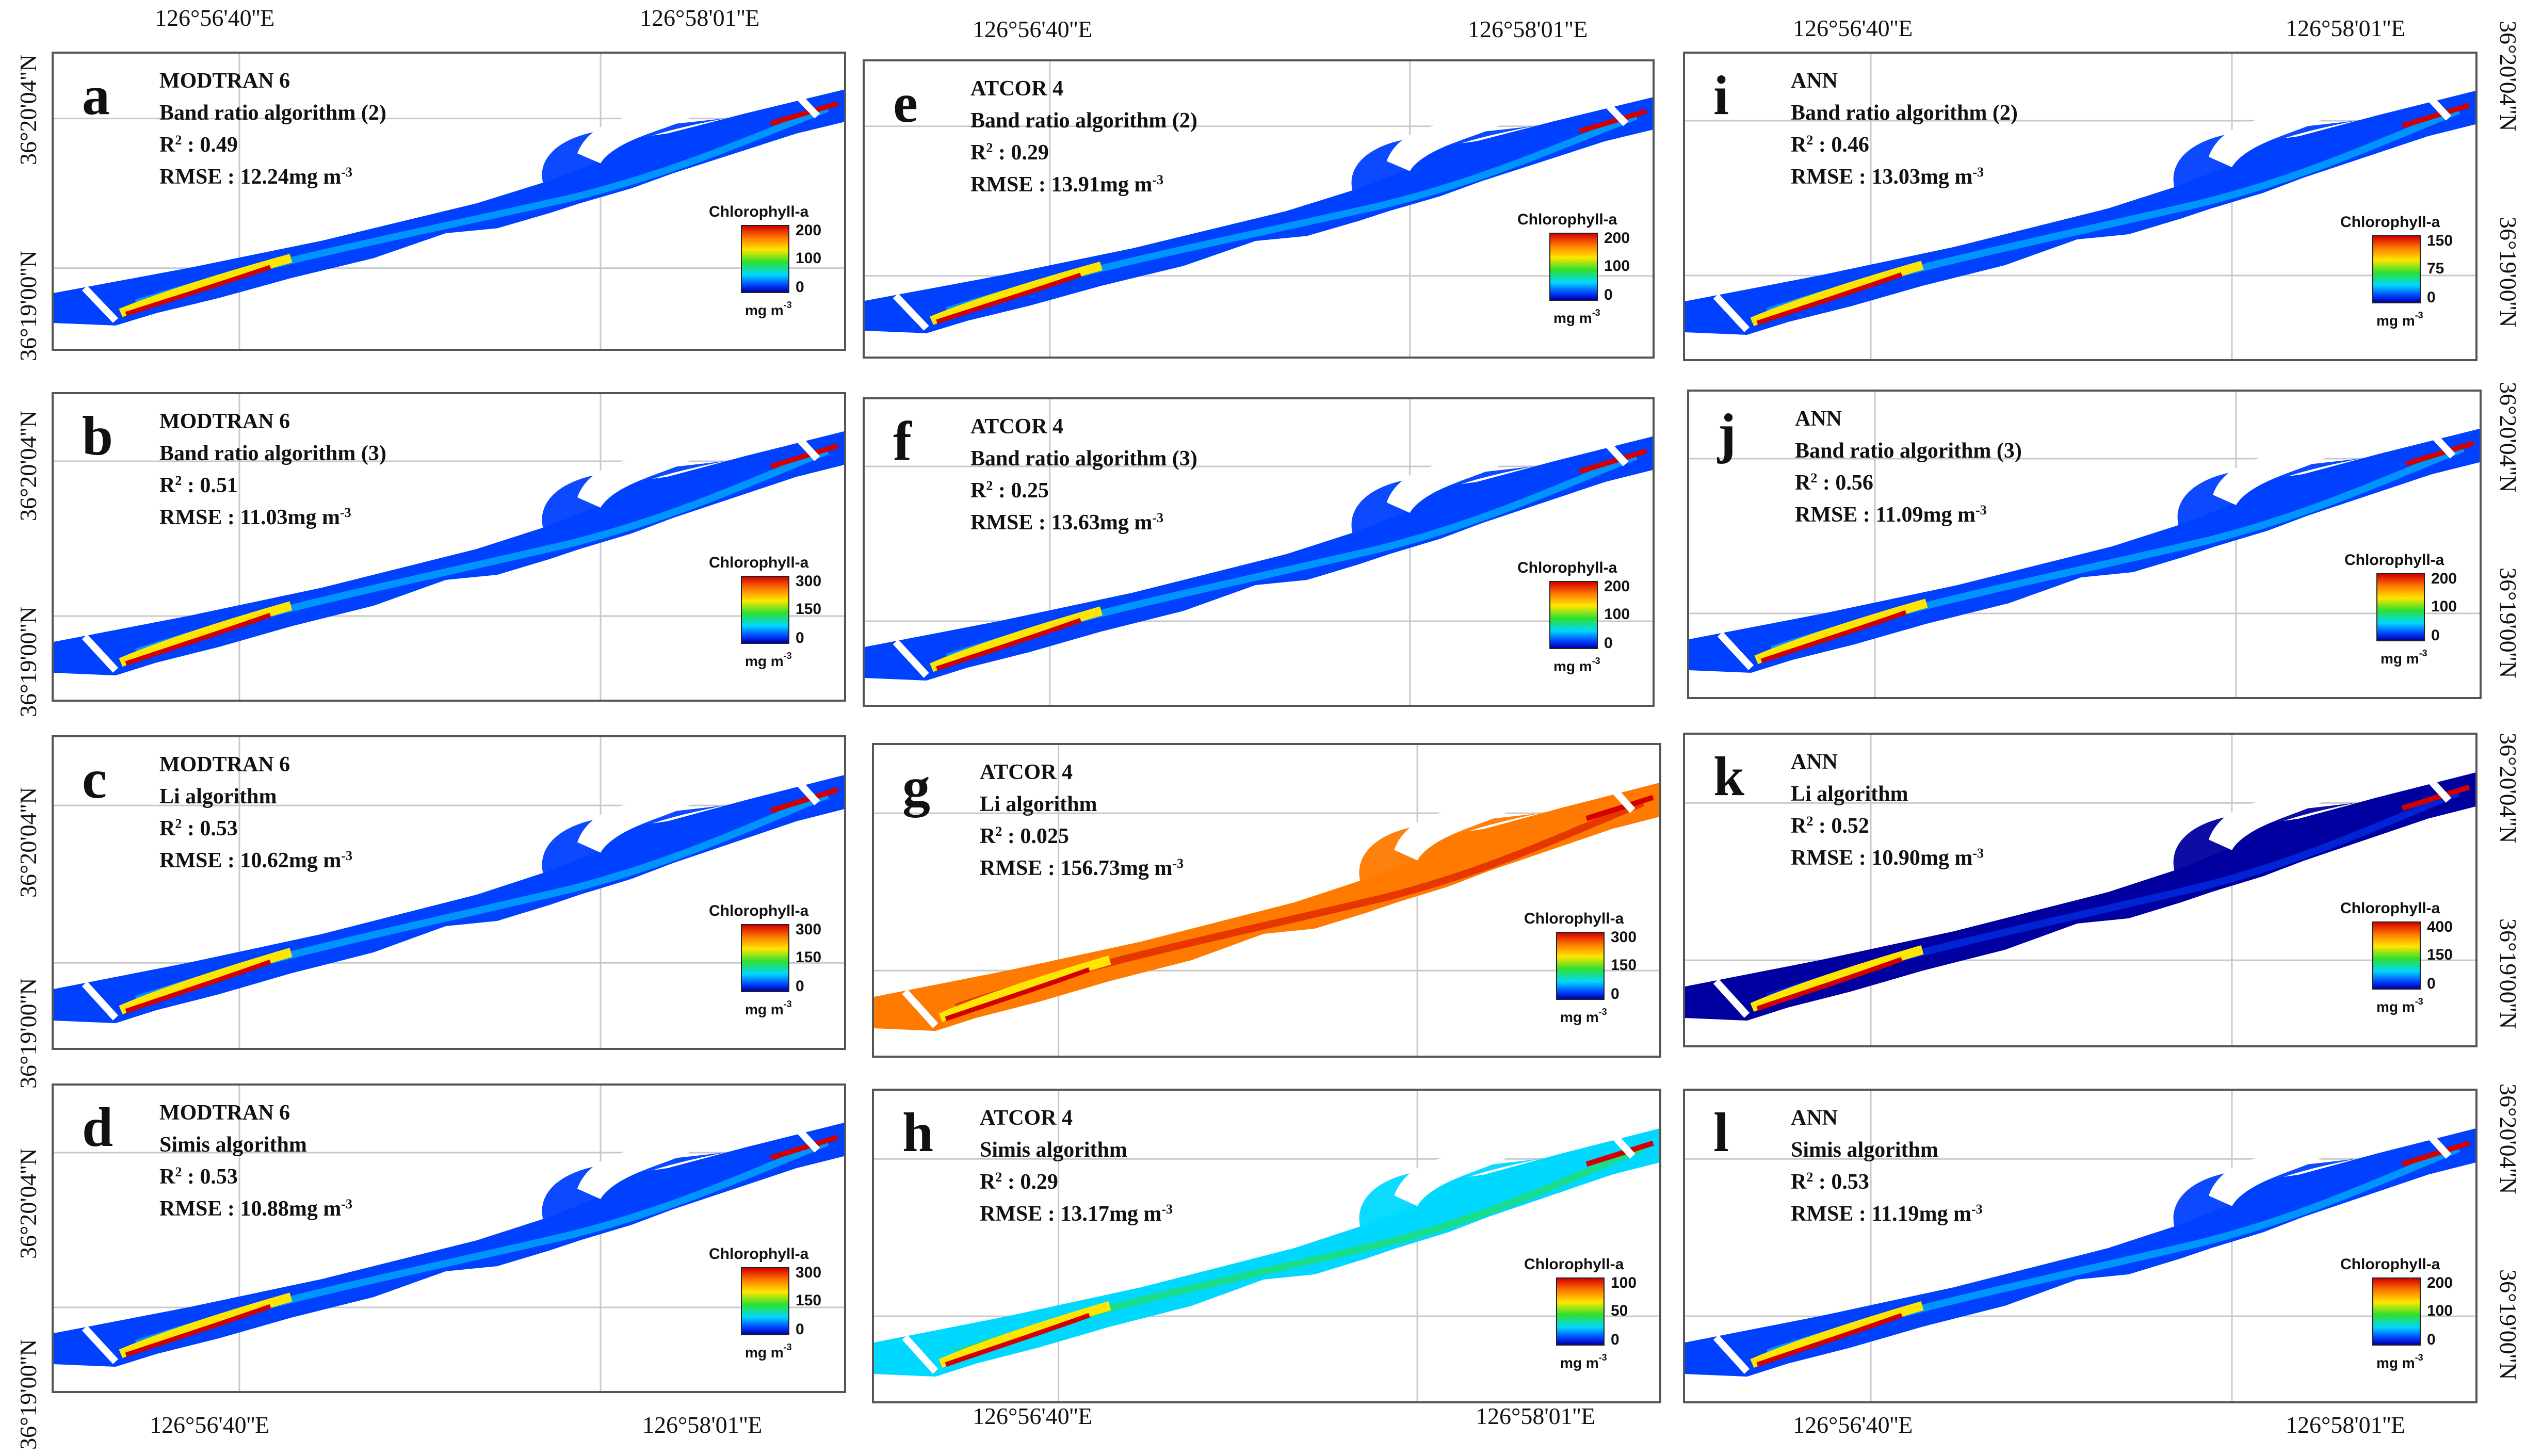 This screenshot has width=2526, height=1456. What do you see at coordinates (1082, 868) in the screenshot?
I see `rmse-label: RMSE : 156.73mg m-3` at bounding box center [1082, 868].